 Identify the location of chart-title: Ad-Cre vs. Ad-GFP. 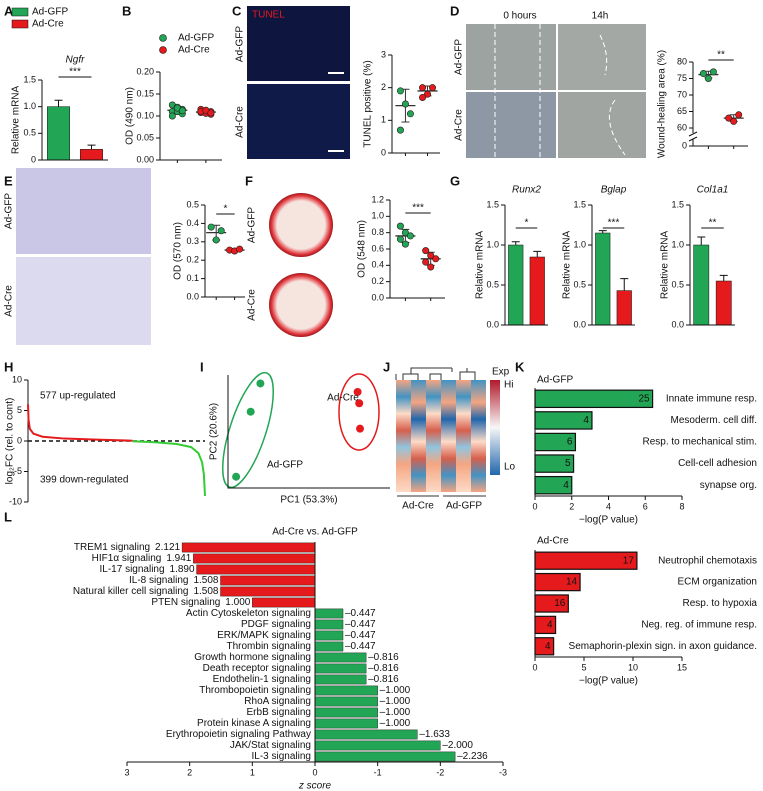
(315, 532).